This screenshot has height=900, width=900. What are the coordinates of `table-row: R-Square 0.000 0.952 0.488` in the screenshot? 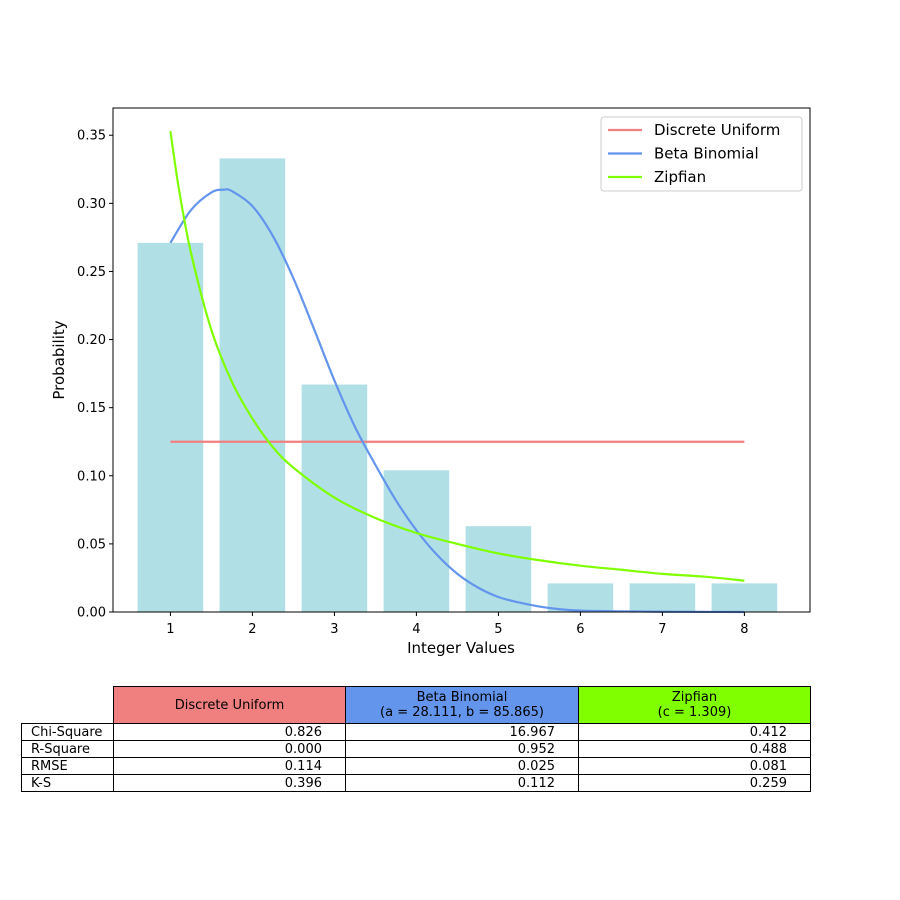 It's located at (416, 749).